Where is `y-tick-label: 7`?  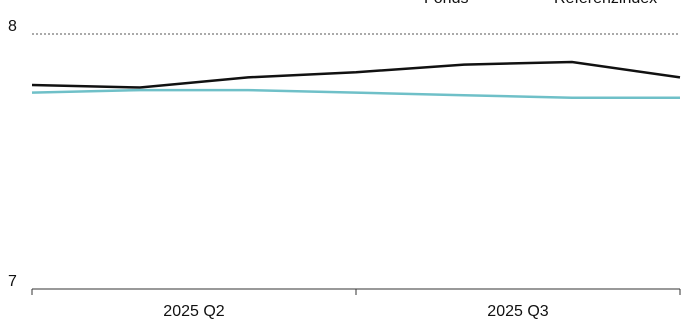
y-tick-label: 7 is located at coordinates (12, 281).